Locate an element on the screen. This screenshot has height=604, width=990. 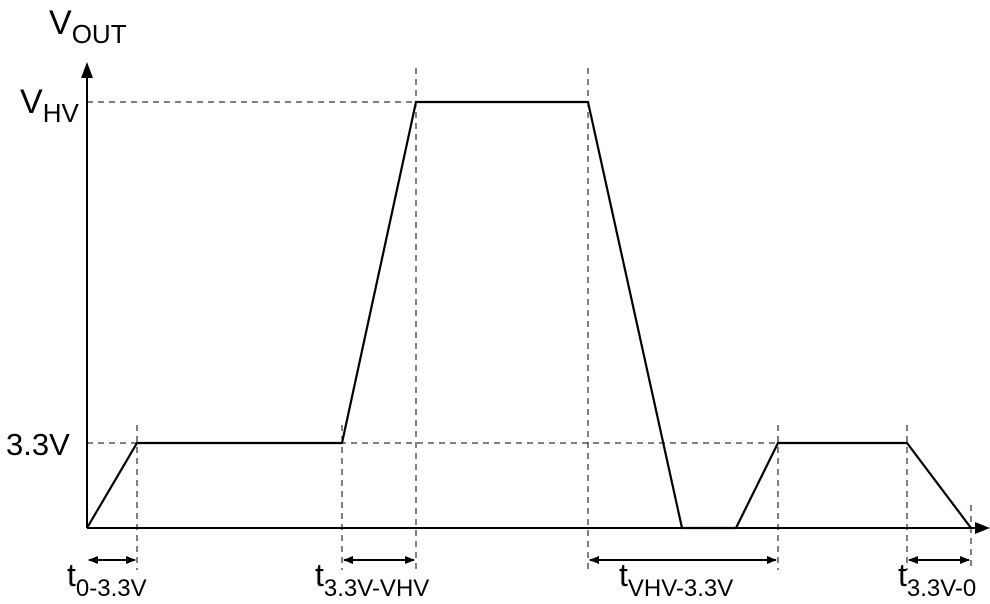
y-axis-label: VOUT is located at coordinates (88, 26).